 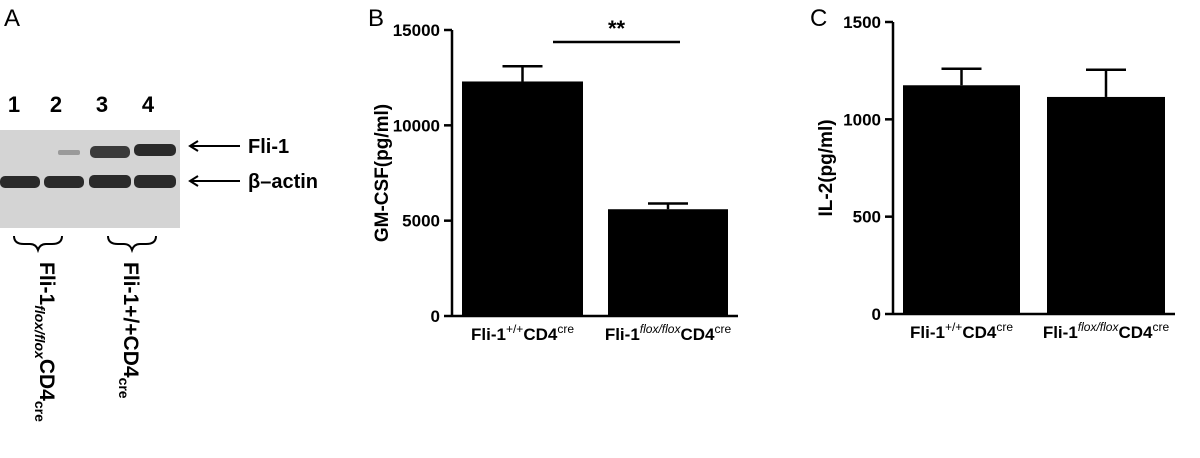 What do you see at coordinates (56, 104) in the screenshot?
I see `lane-label: 2` at bounding box center [56, 104].